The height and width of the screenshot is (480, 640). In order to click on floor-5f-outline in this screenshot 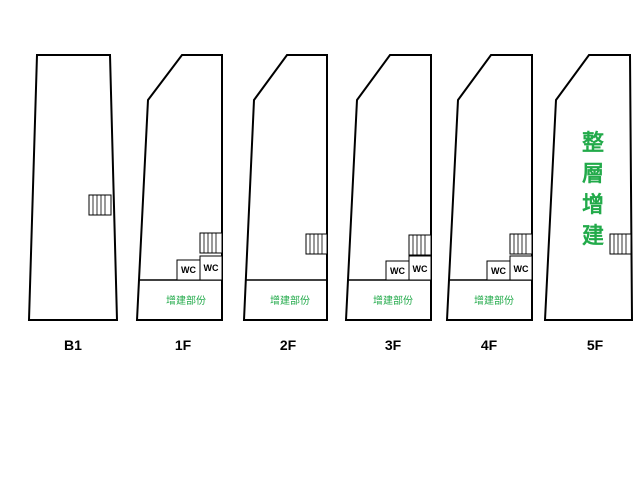, I will do `click(588, 187)`.